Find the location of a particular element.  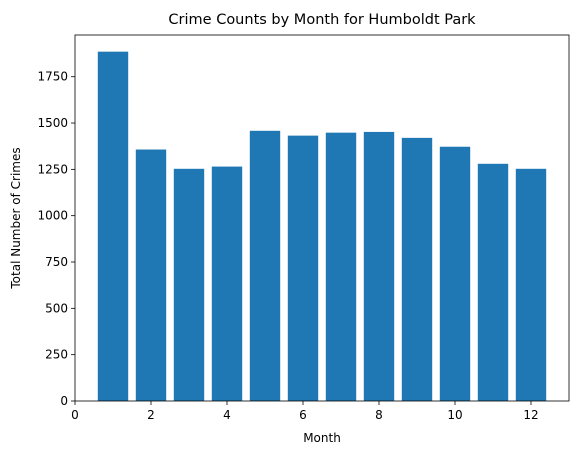

x-axis-label: Month is located at coordinates (322, 438).